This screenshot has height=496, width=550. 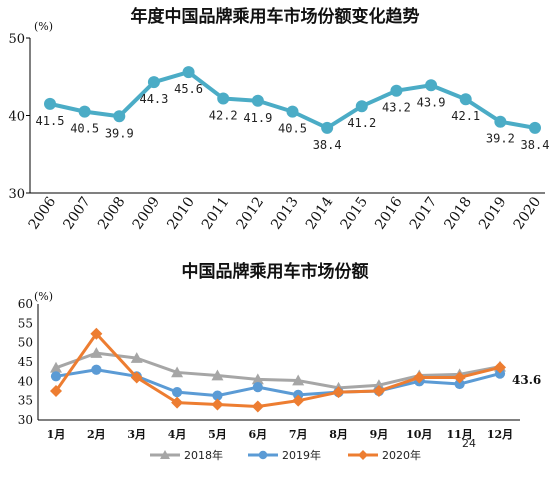 I want to click on legend-item: 2019年, so click(x=284, y=455).